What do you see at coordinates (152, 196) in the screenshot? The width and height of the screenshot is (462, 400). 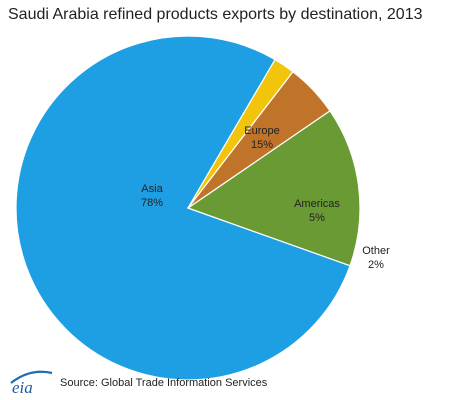 I see `slice-label-asia: Asia 78%` at bounding box center [152, 196].